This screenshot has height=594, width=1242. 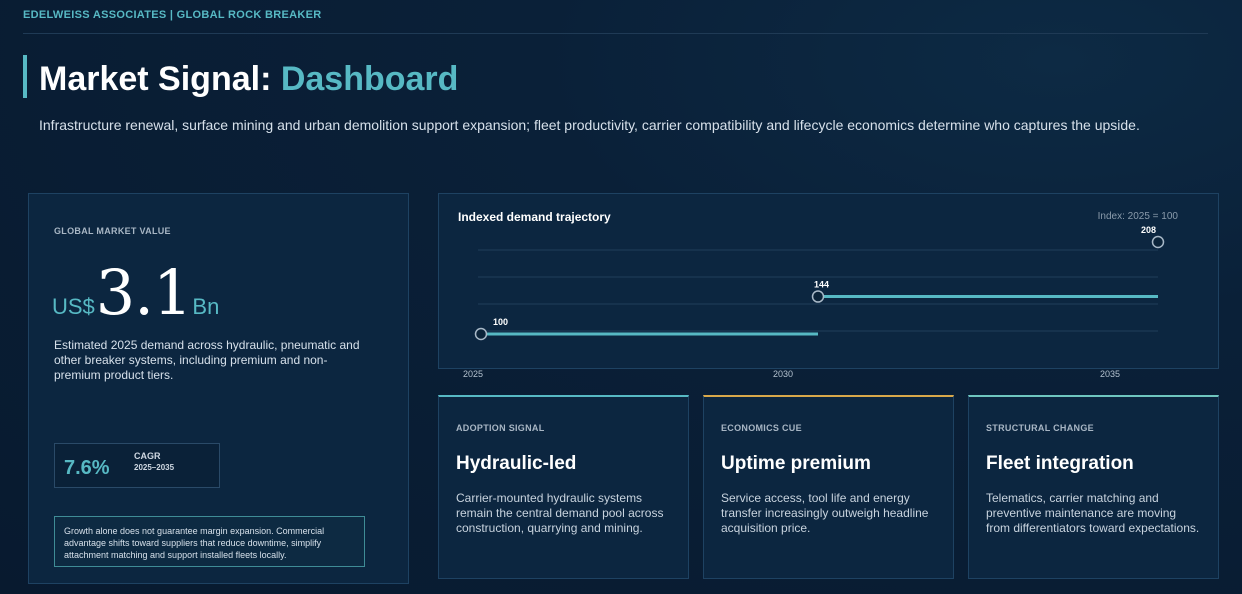 What do you see at coordinates (1137, 216) in the screenshot?
I see `chart-index-note: Index: 2025 = 100` at bounding box center [1137, 216].